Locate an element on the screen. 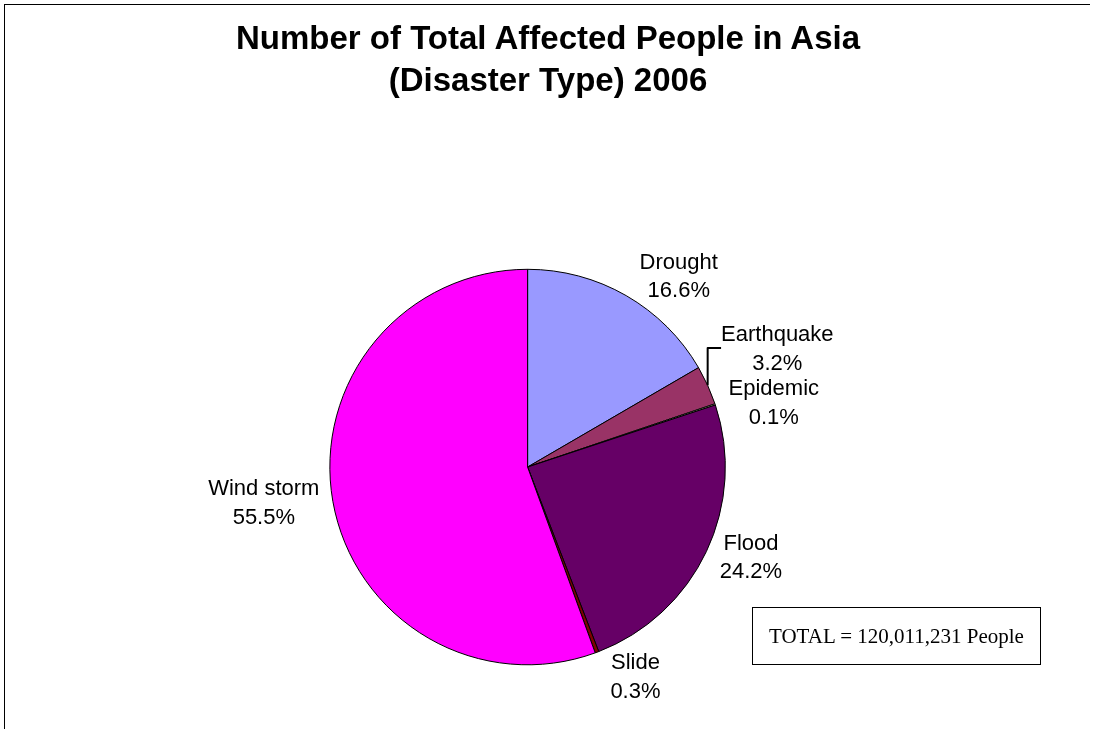 This screenshot has height=735, width=1096. data-label: 55.5% is located at coordinates (264, 516).